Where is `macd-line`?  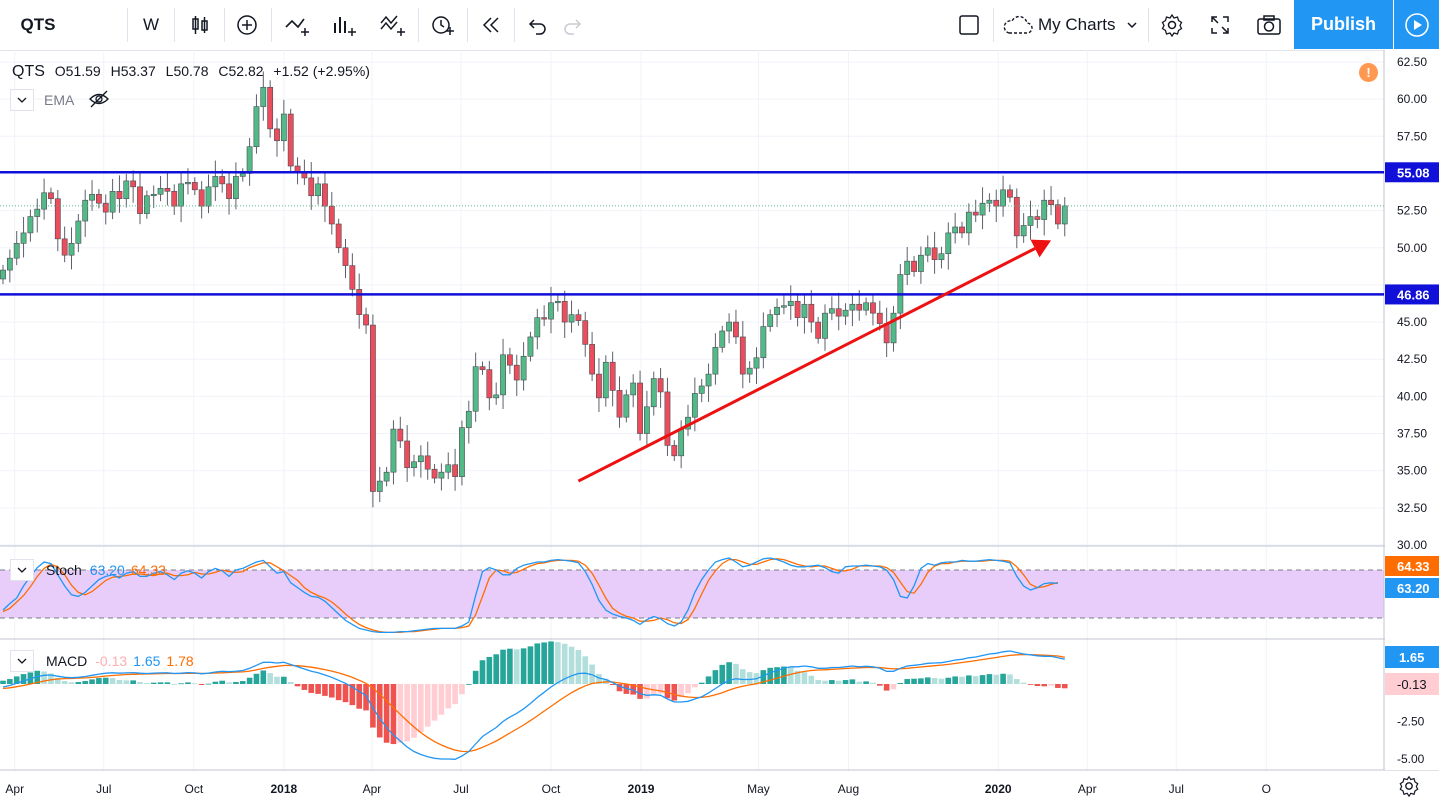
macd-line is located at coordinates (533, 705).